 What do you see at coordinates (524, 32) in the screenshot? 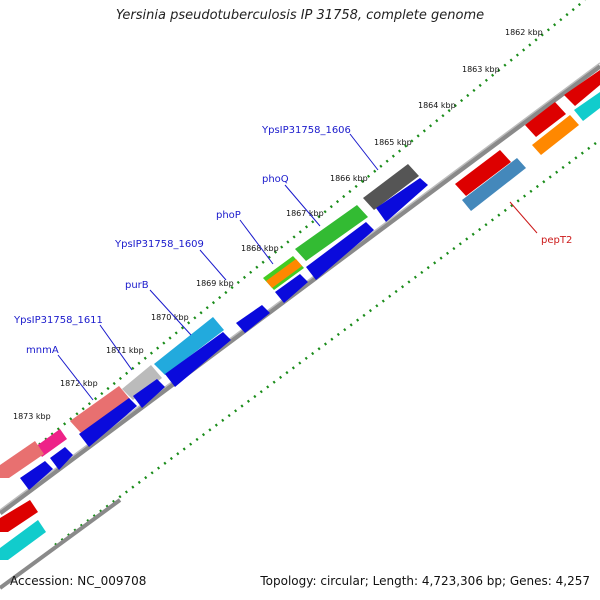
I see `tick-label: 1862 kbp` at bounding box center [524, 32].